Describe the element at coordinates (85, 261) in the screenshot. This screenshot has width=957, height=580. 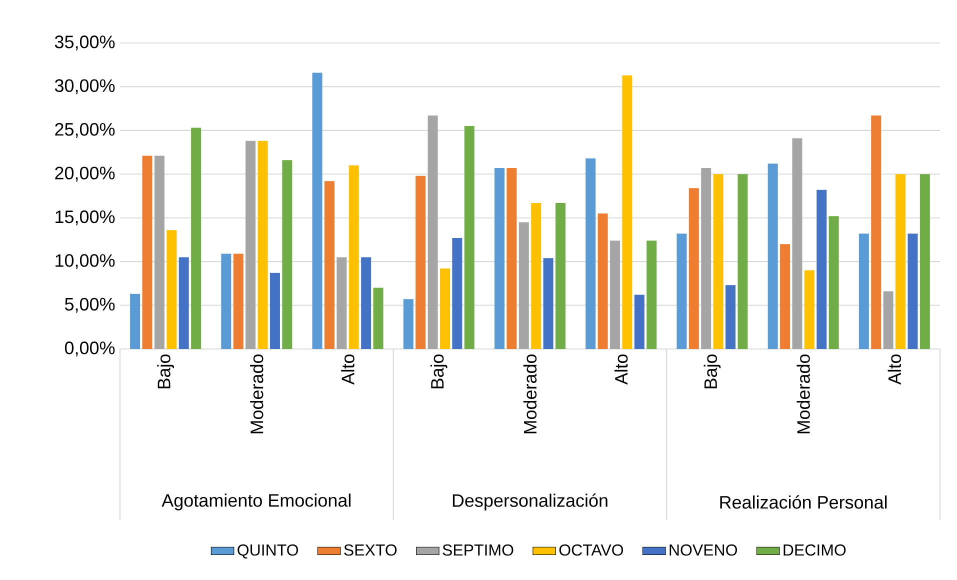
I see `y-tick-label: 10,00%` at that location.